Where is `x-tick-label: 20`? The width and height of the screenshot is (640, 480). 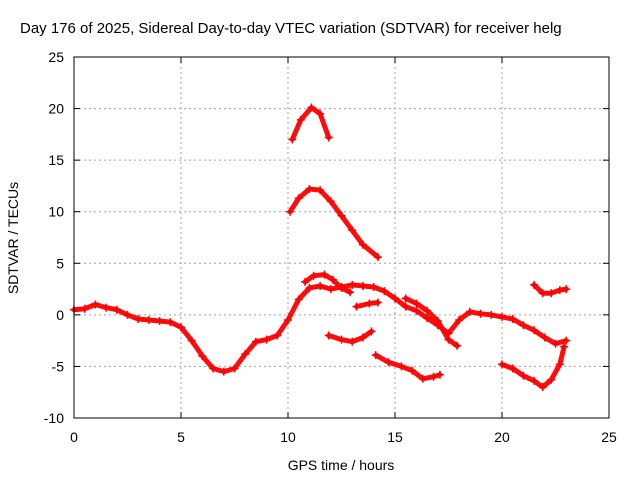
x-tick-label: 20 is located at coordinates (502, 437).